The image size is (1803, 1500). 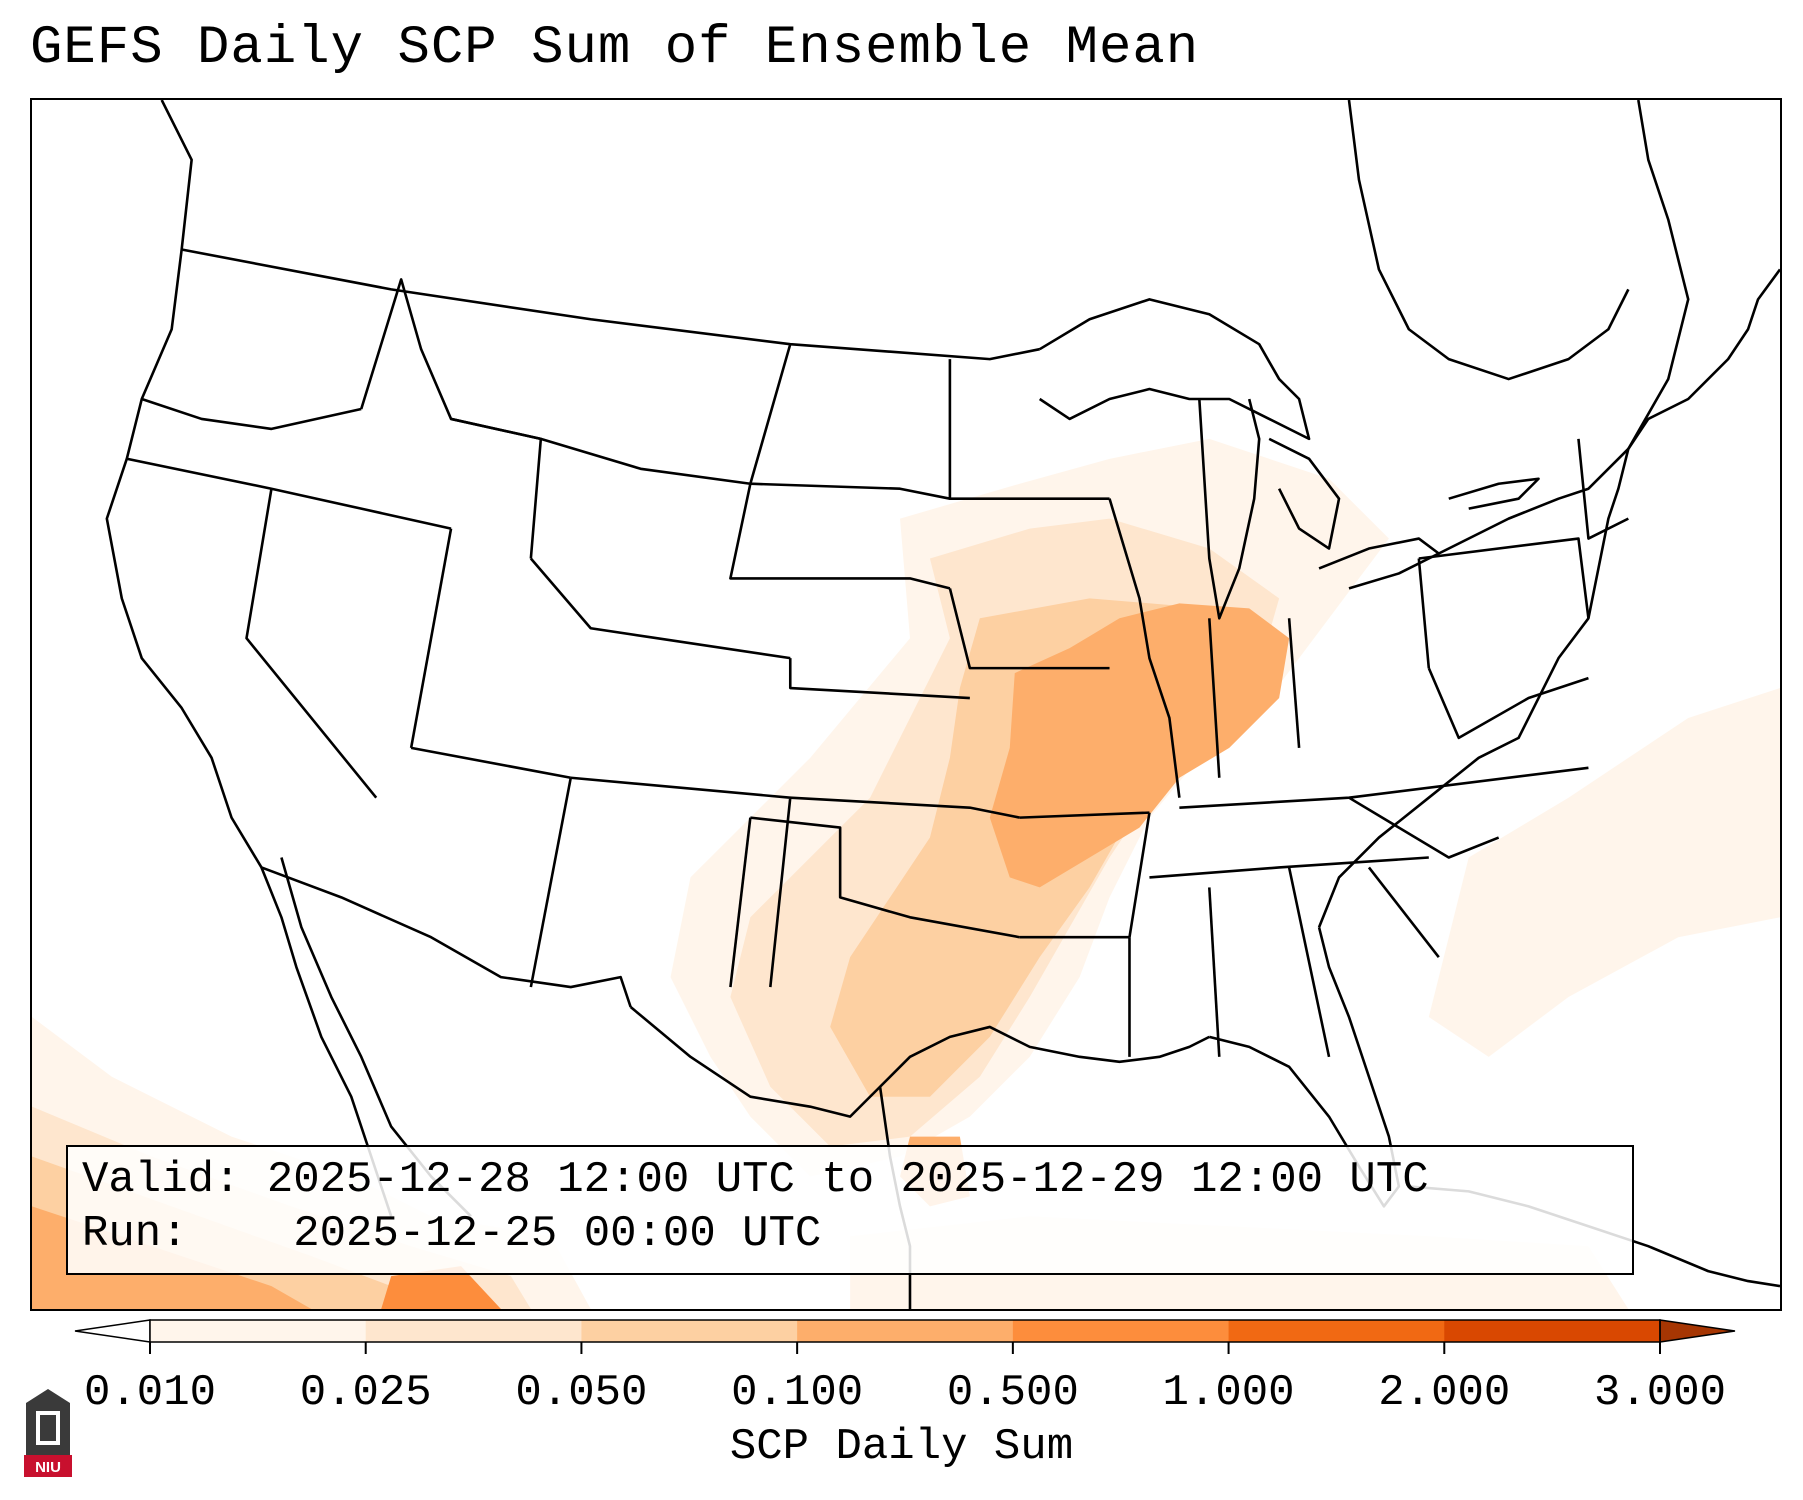 What do you see at coordinates (600, 451) in the screenshot?
I see `mt-wy` at bounding box center [600, 451].